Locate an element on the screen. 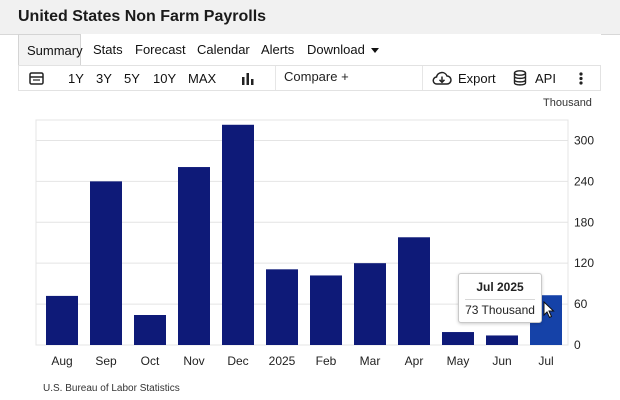  x-tick-label: Dec is located at coordinates (237, 361).